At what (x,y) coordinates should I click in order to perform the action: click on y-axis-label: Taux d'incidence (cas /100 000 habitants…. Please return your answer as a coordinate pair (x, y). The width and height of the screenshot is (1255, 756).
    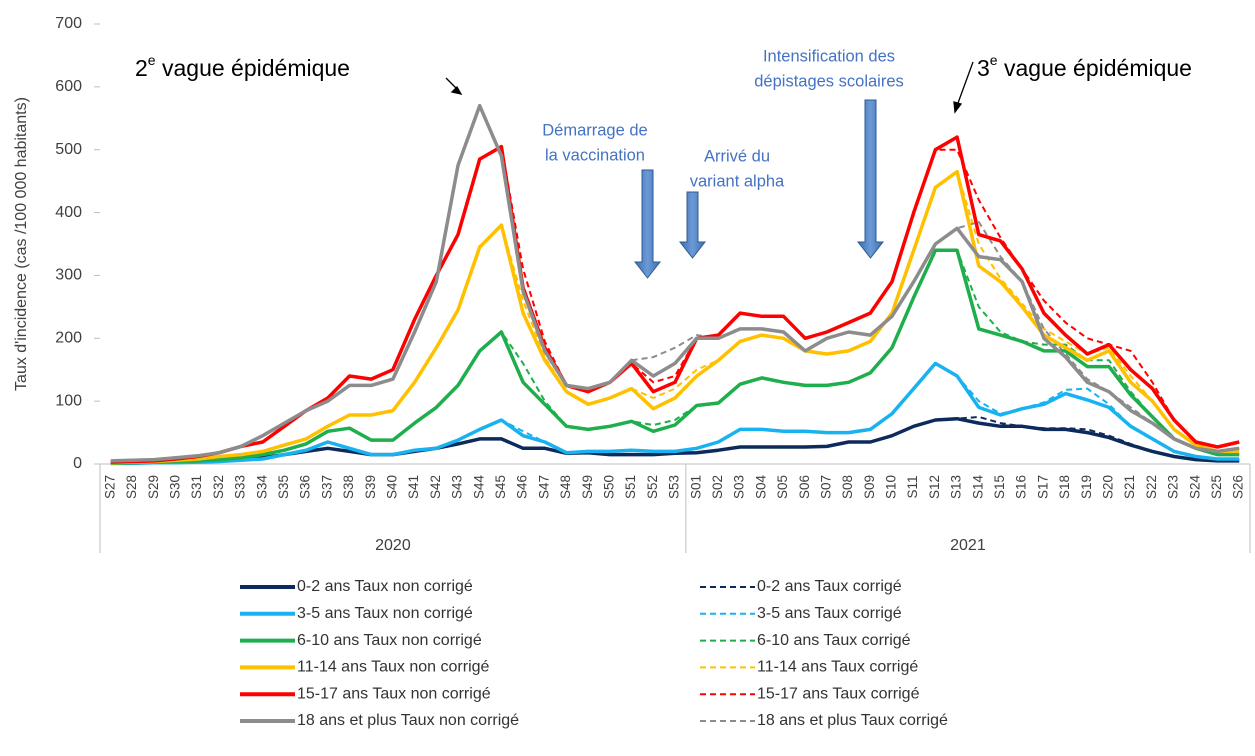
    Looking at the image, I should click on (21, 244).